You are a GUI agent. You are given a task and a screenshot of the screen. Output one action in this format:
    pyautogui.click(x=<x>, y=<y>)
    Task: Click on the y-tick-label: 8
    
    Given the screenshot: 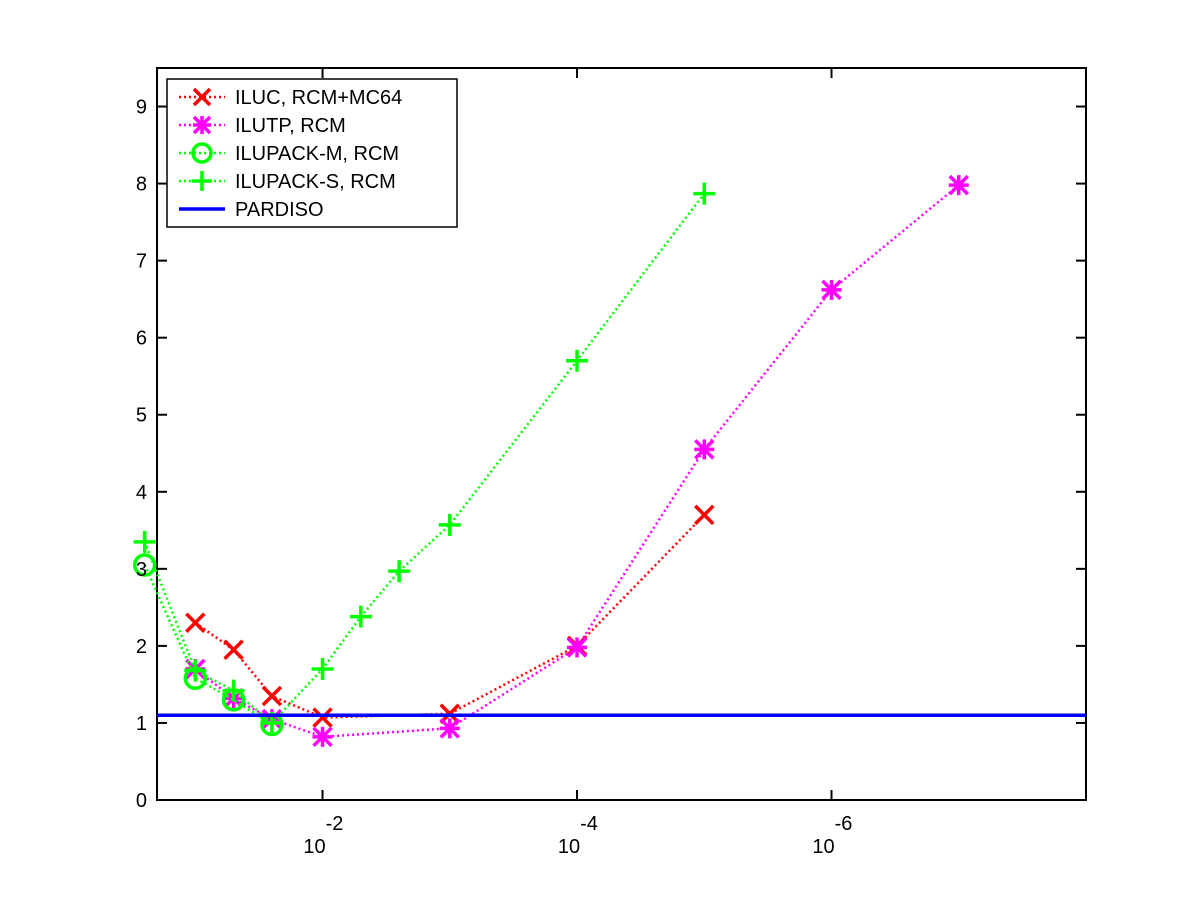 What is the action you would take?
    pyautogui.click(x=141, y=185)
    